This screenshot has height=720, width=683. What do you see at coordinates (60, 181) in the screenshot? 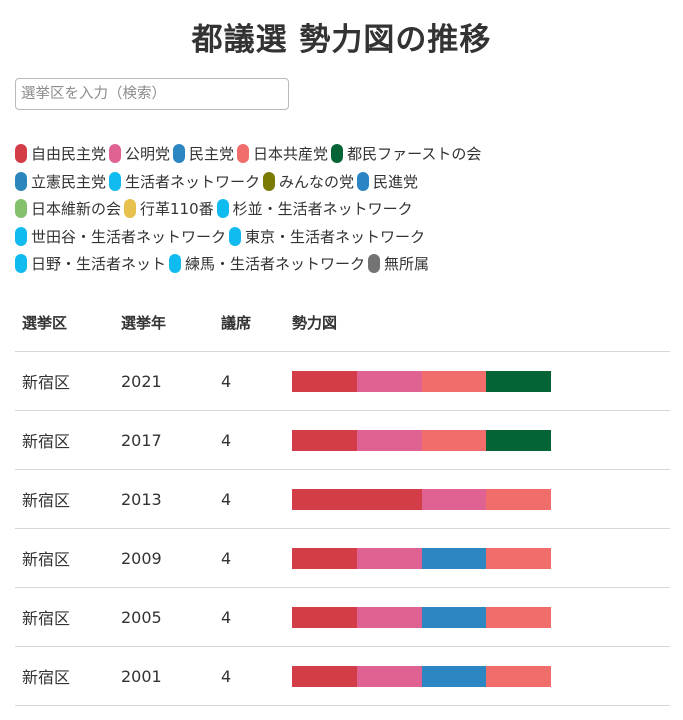
I see `legend-item-rikken: 立憲民主党` at bounding box center [60, 181].